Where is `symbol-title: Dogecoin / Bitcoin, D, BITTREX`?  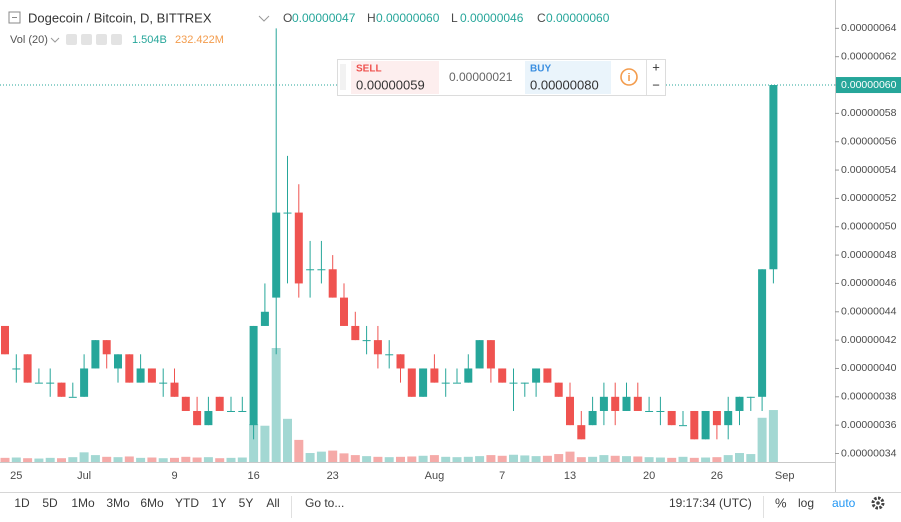
symbol-title: Dogecoin / Bitcoin, D, BITTREX is located at coordinates (120, 17).